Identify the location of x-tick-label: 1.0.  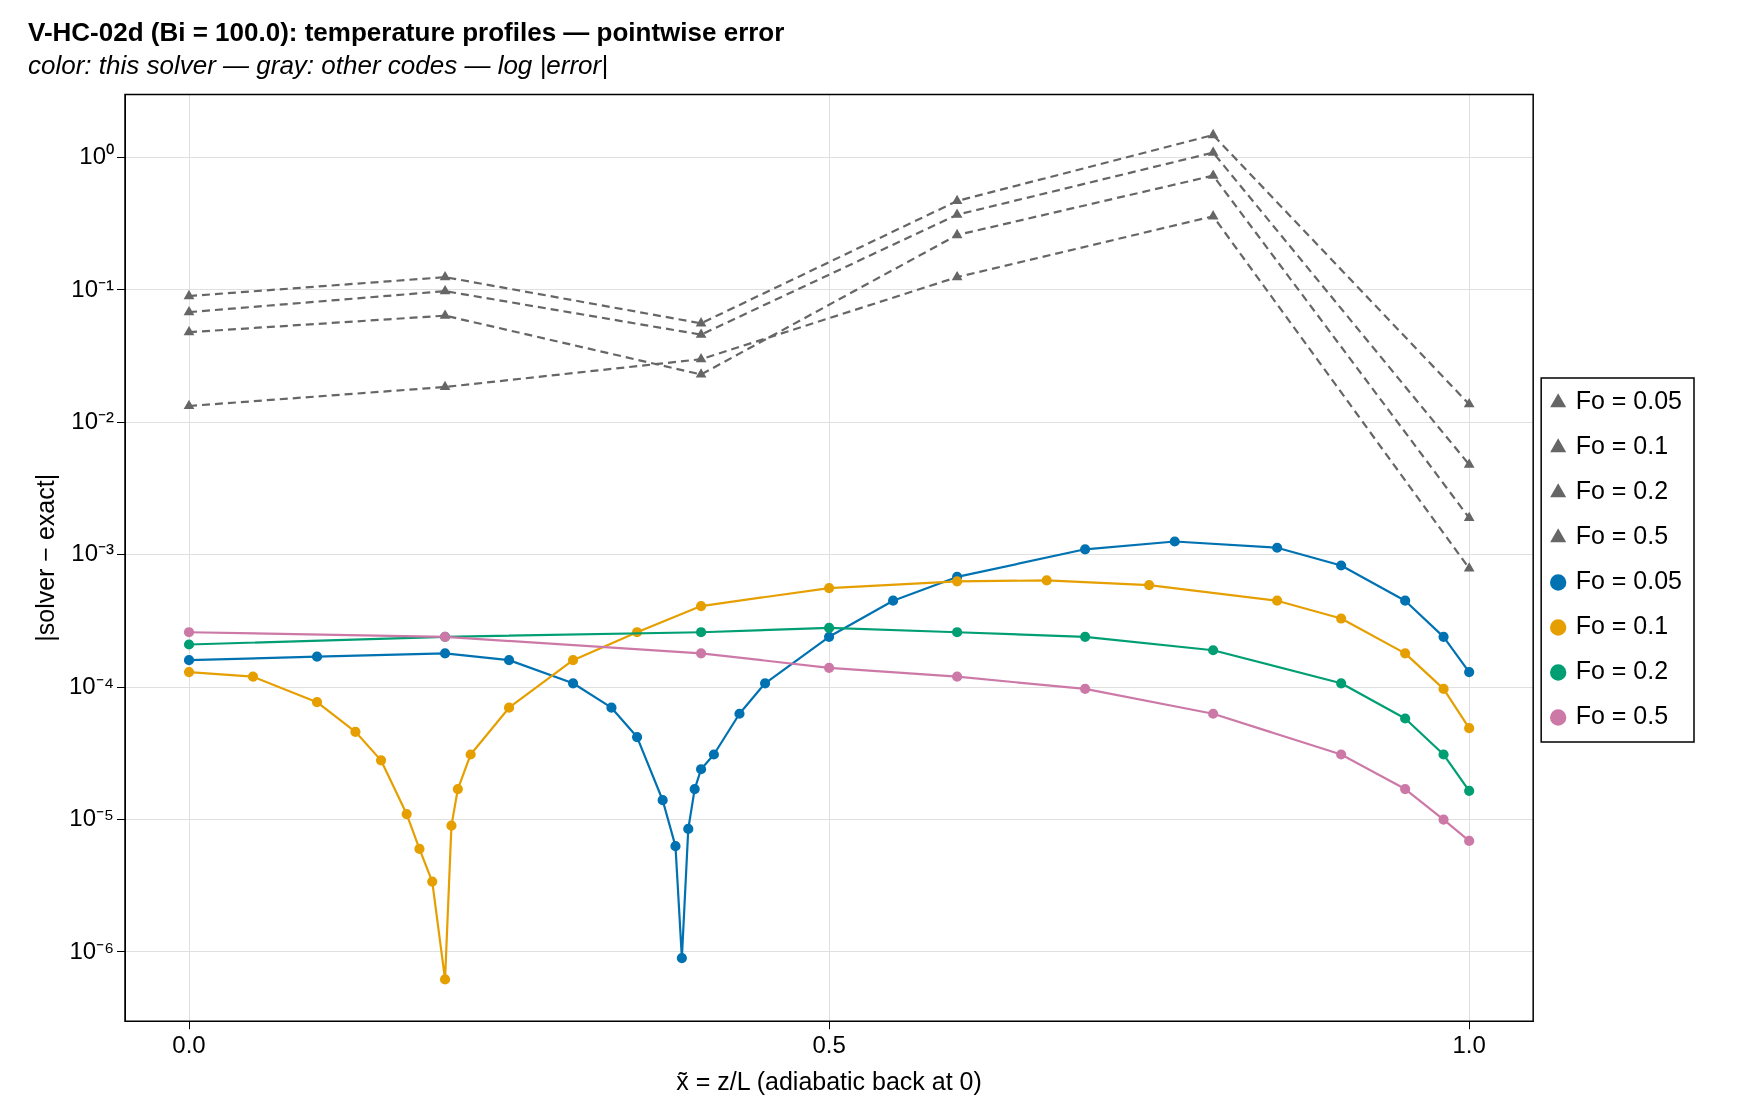
(1469, 1045).